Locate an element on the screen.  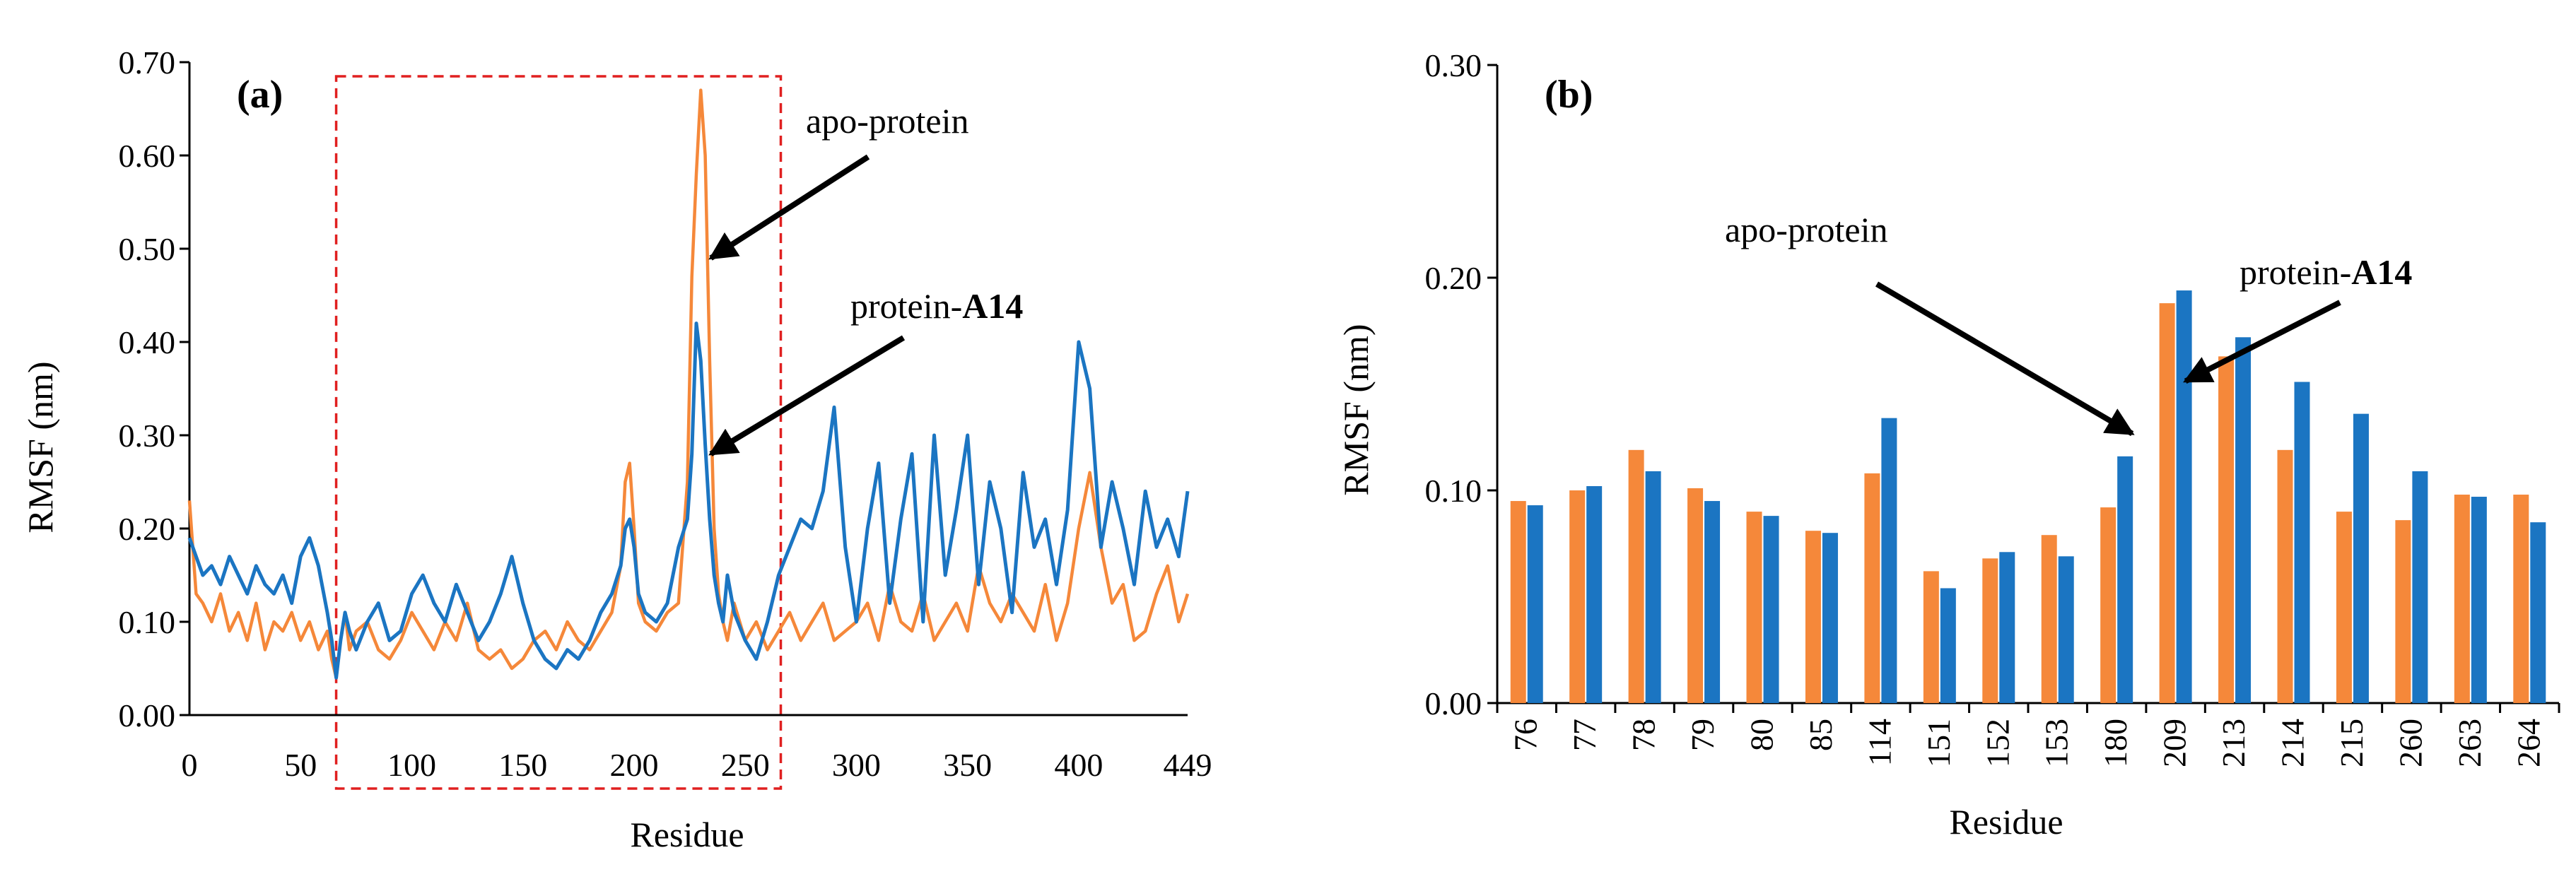
panel-a-y-axis-title: RMSF (nm) is located at coordinates (40, 447).